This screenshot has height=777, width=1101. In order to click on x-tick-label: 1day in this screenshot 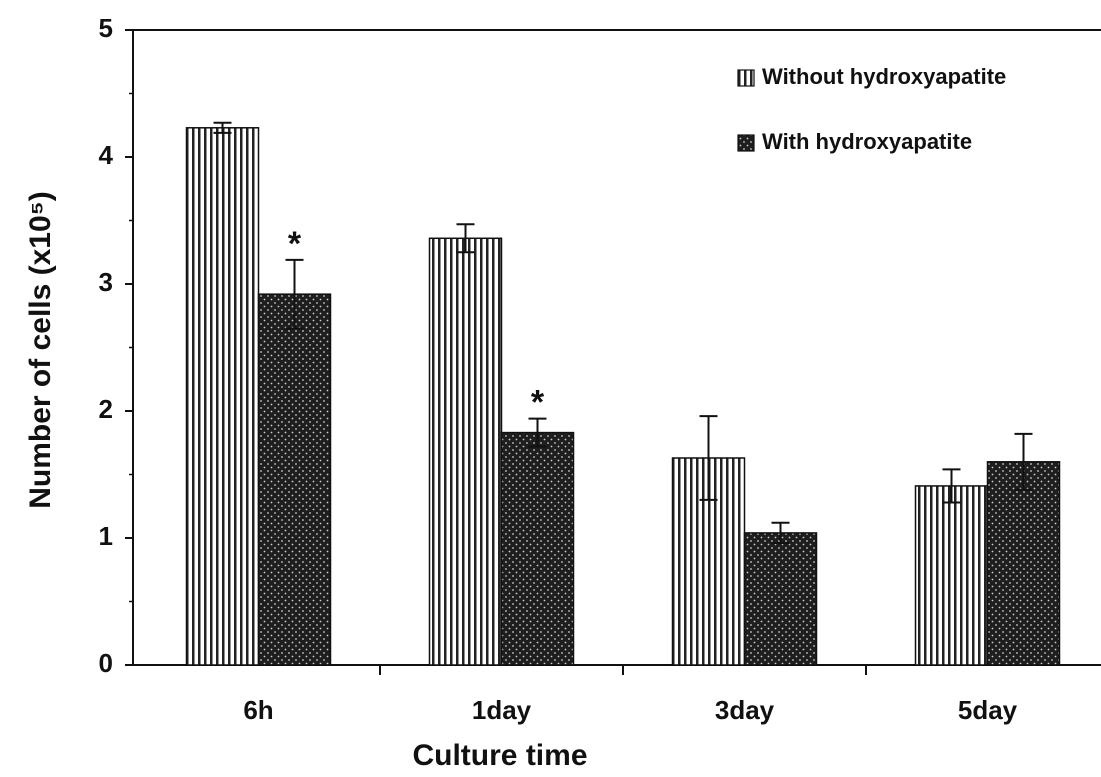, I will do `click(502, 710)`.